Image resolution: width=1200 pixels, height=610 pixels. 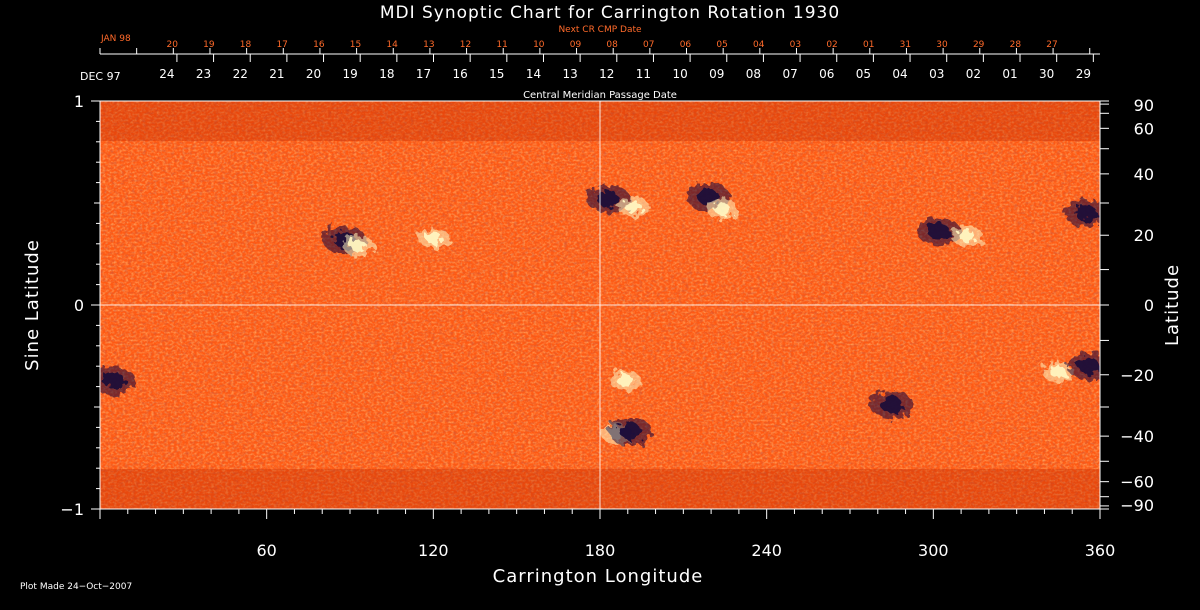 I want to click on top-axis-title: Central Meridian Passage Date, so click(x=600, y=95).